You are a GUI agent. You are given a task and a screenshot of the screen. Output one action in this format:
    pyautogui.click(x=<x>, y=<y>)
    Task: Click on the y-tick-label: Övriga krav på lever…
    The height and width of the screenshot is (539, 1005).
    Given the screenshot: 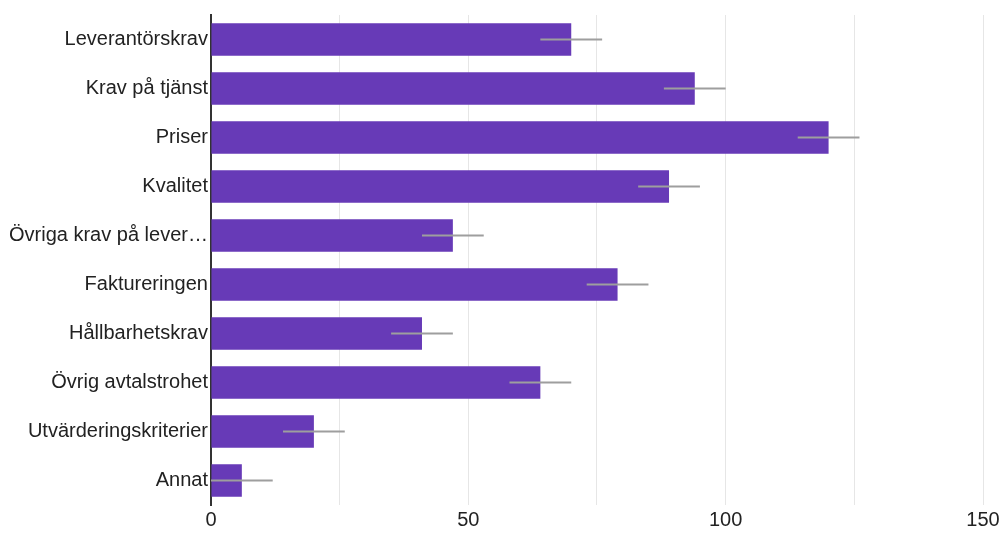 What is the action you would take?
    pyautogui.click(x=108, y=234)
    